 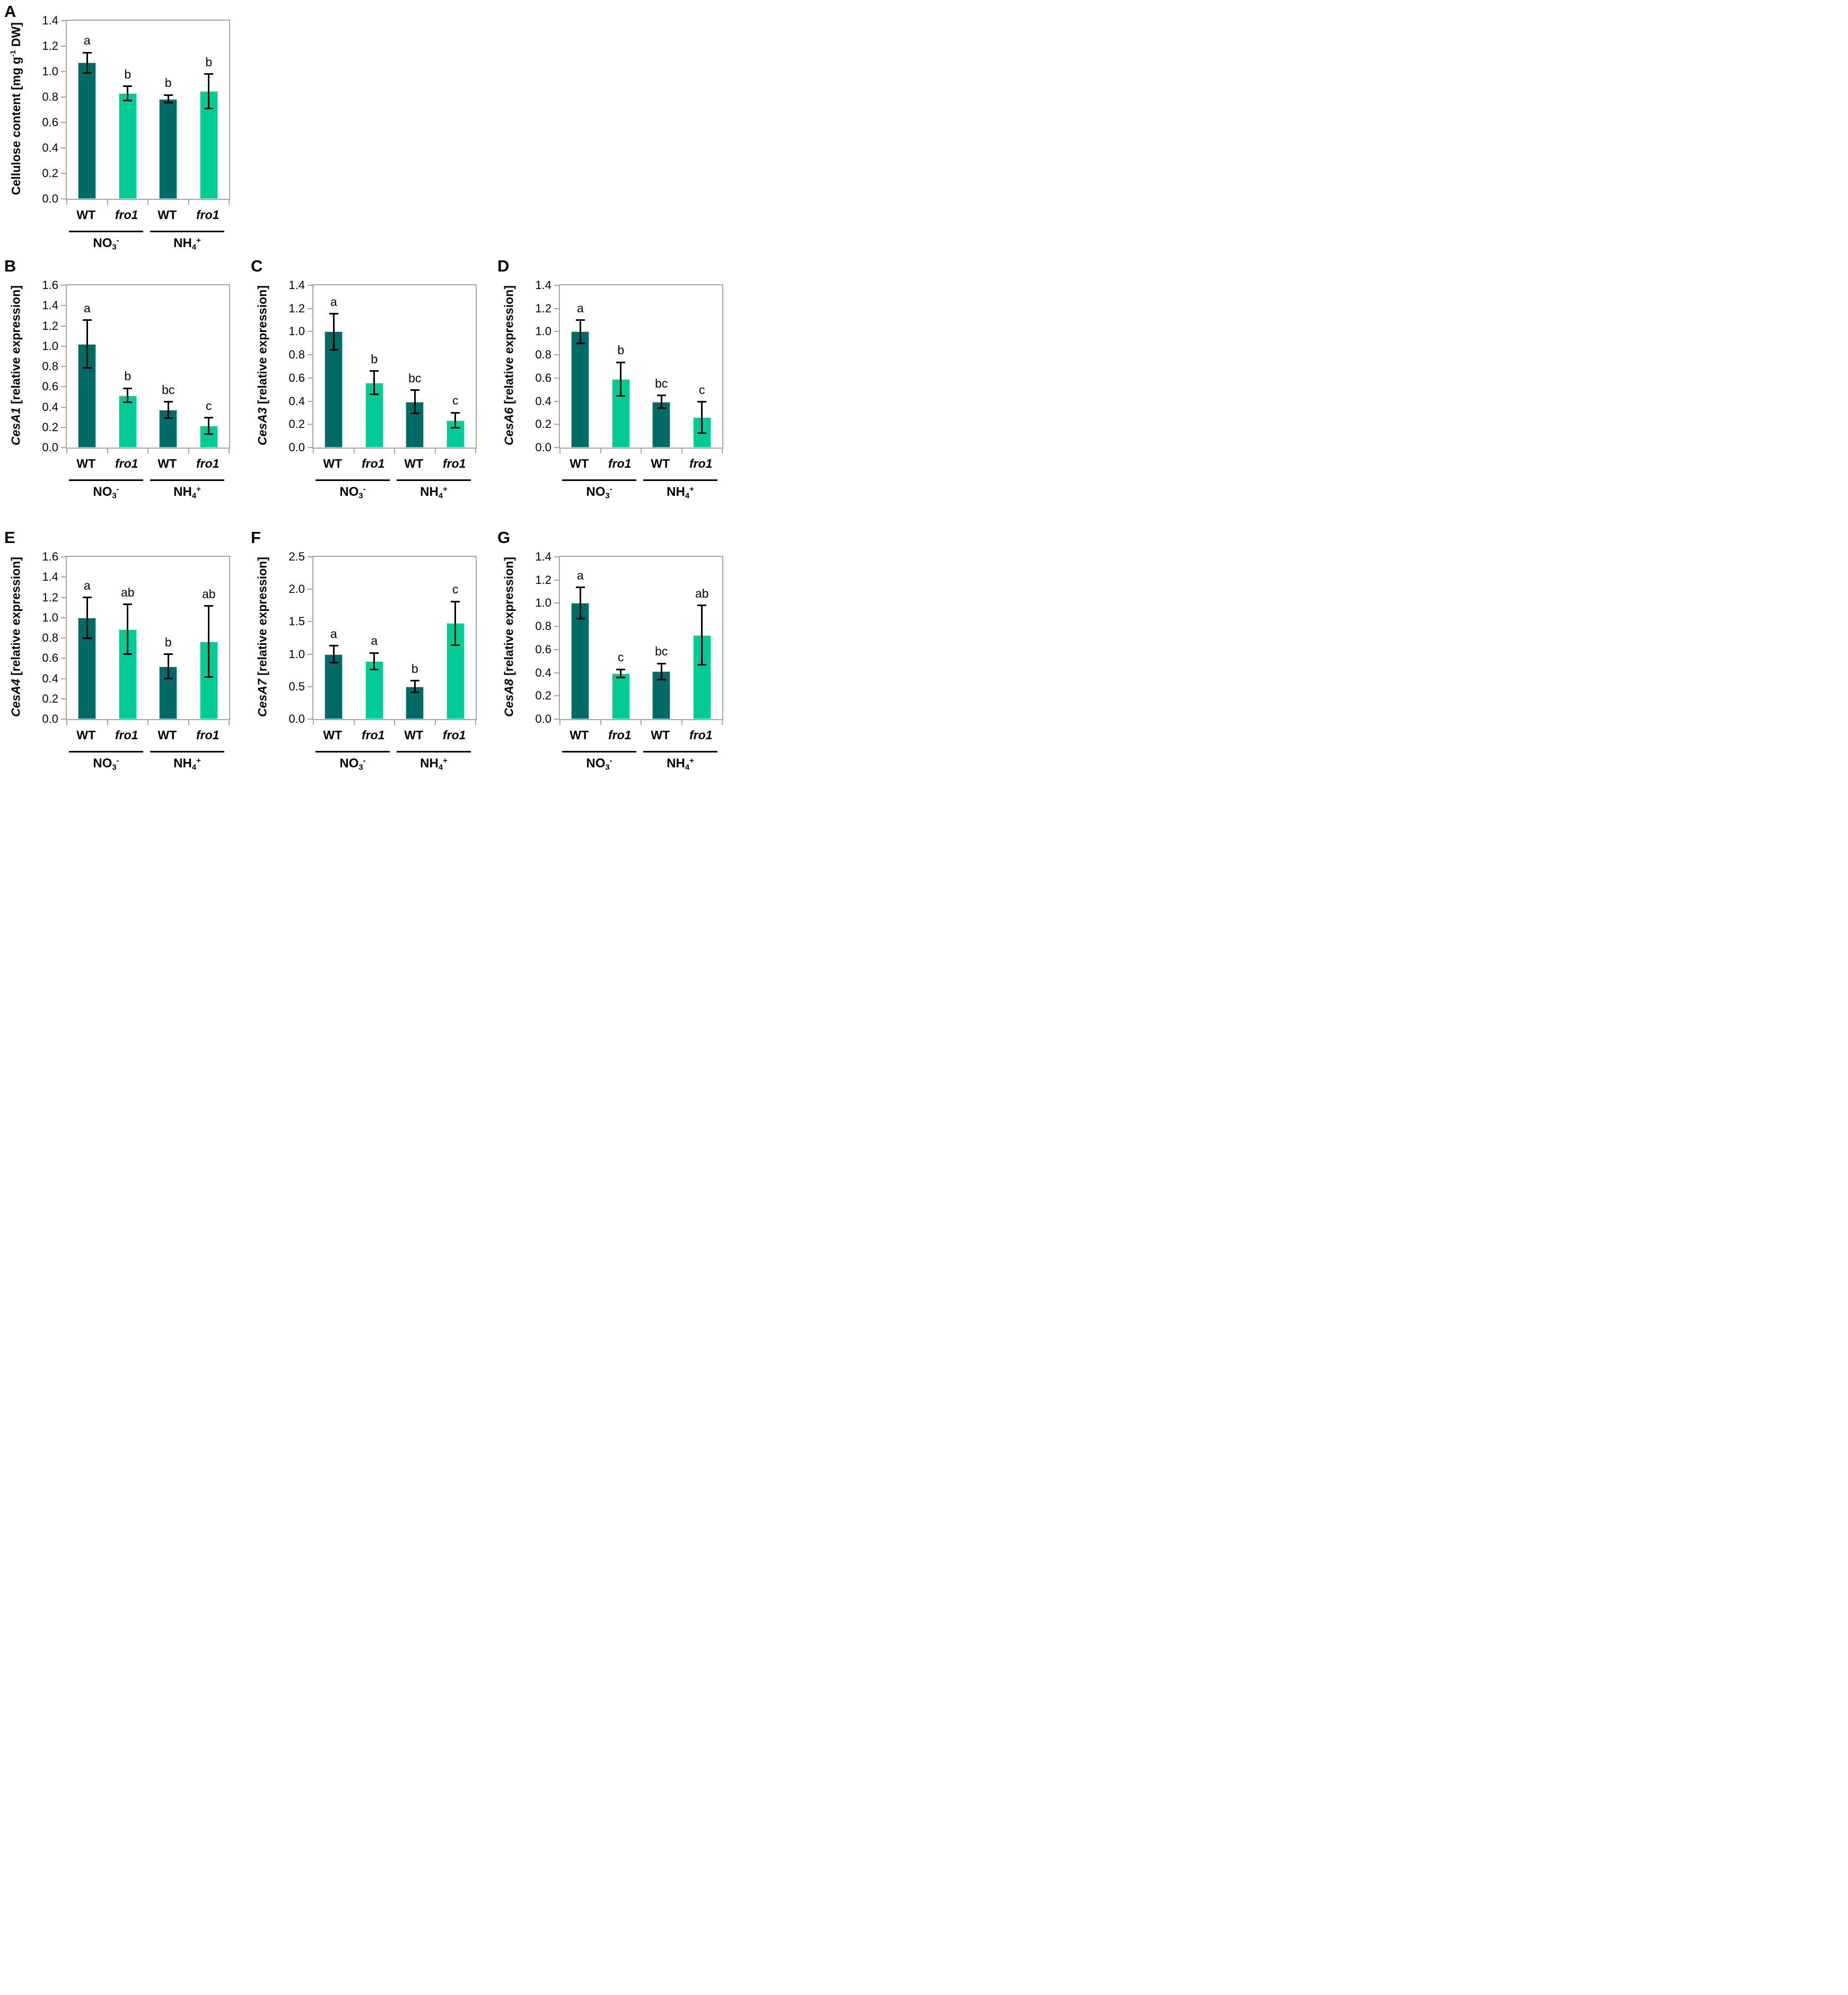 I want to click on y-axis-title-segment: [relative expression], so click(x=509, y=618).